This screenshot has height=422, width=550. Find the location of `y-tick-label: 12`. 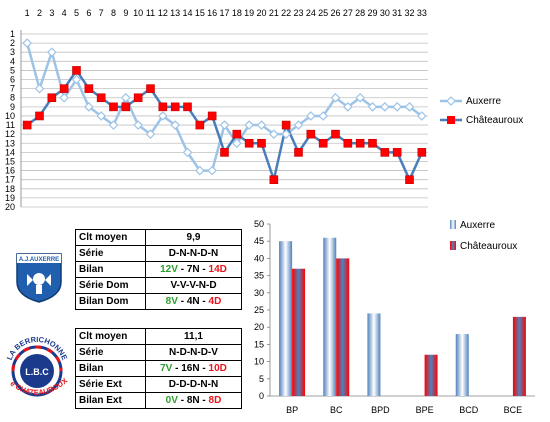

y-tick-label: 12 is located at coordinates (10, 134).